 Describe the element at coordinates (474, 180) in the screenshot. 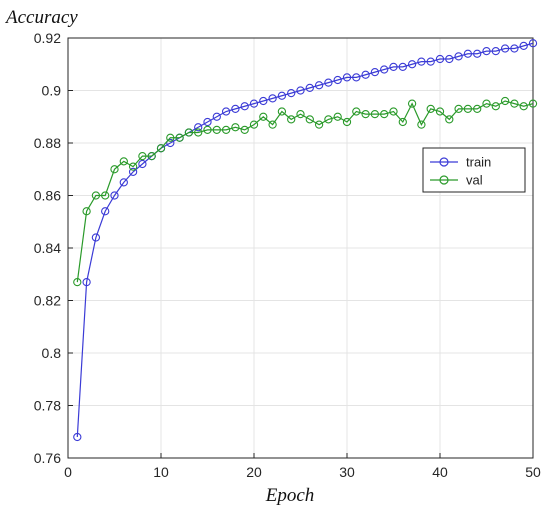

I see `legend-label-val: val` at that location.